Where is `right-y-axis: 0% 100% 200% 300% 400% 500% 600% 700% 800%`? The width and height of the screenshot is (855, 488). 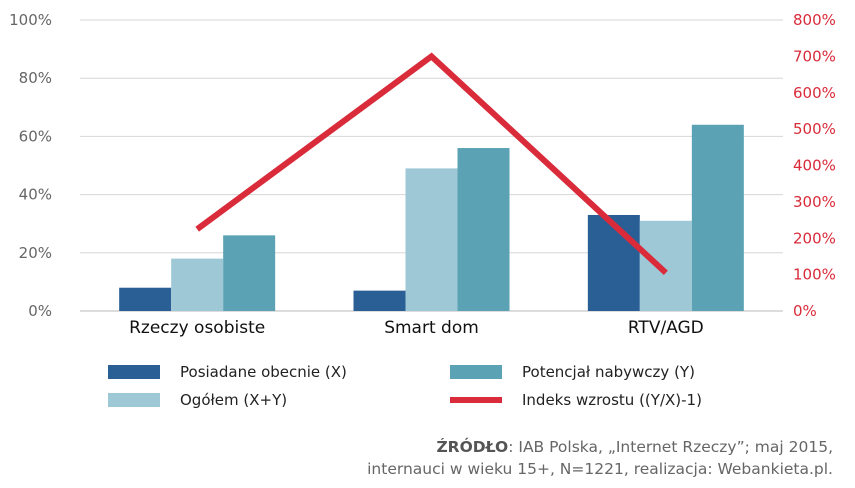
right-y-axis: 0% 100% 200% 300% 400% 500% 600% 700% 800% is located at coordinates (814, 165).